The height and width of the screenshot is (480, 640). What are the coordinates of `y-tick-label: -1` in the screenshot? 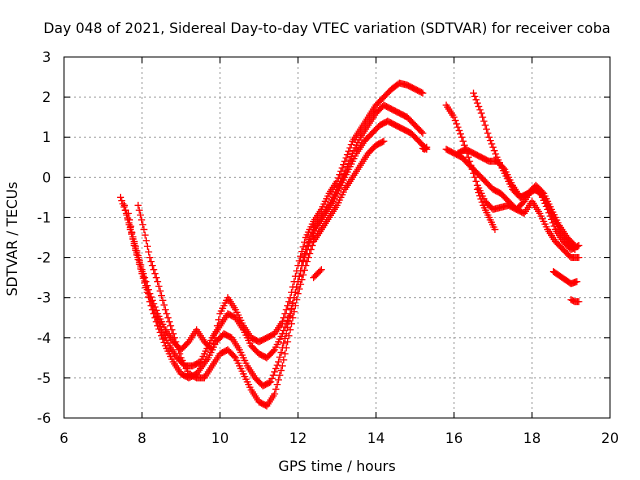 It's located at (44, 218).